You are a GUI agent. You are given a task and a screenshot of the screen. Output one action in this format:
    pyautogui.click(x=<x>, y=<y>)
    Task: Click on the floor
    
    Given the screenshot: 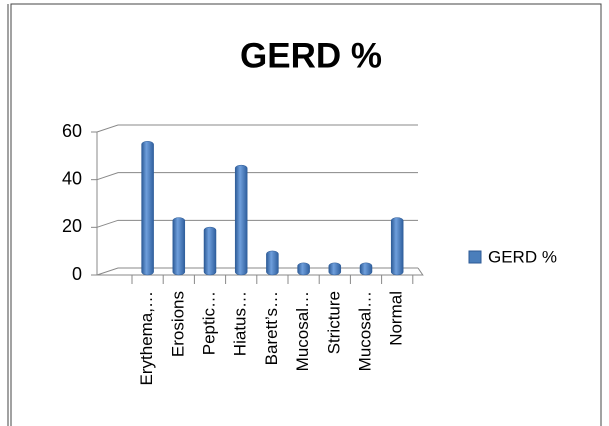 What is the action you would take?
    pyautogui.click(x=260, y=271)
    